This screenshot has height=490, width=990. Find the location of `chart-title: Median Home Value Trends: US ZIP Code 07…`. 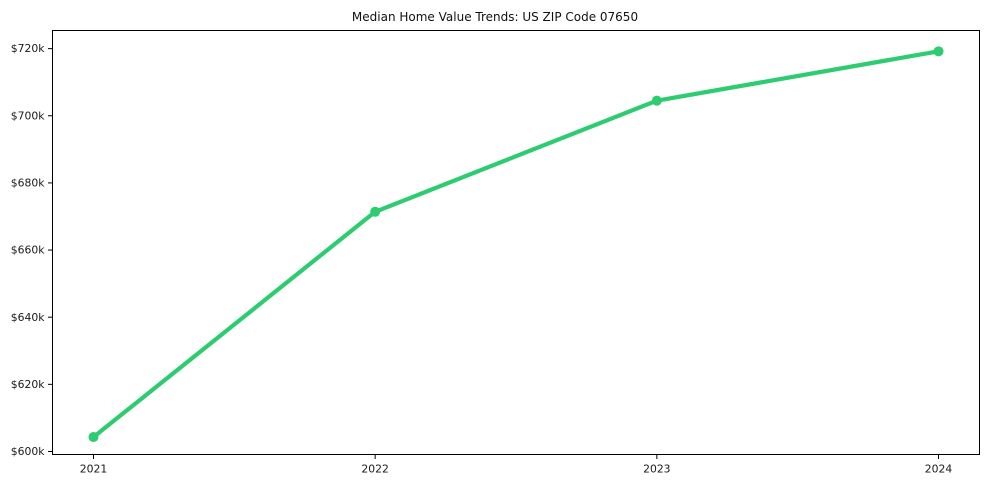

chart-title: Median Home Value Trends: US ZIP Code 07… is located at coordinates (495, 17).